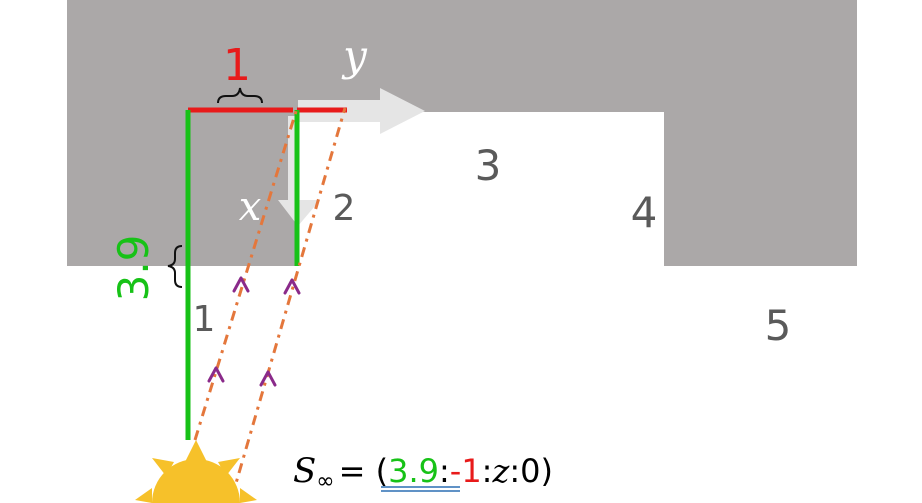 The height and width of the screenshot is (503, 922). I want to click on sun-rays, so click(270, 302).